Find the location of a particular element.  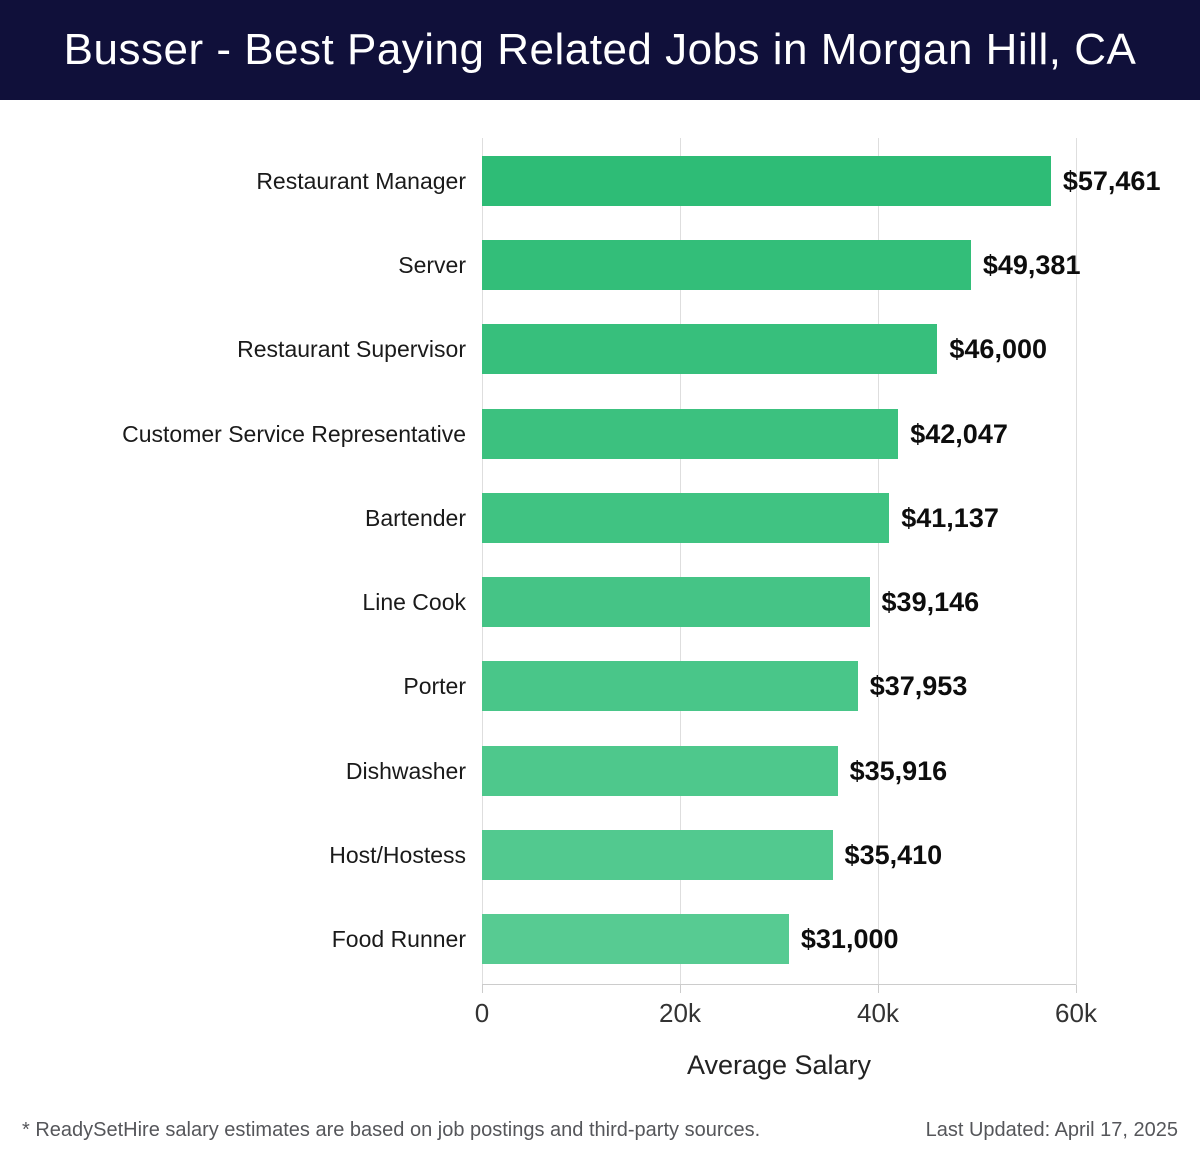

value-label: $35,410 is located at coordinates (893, 854).